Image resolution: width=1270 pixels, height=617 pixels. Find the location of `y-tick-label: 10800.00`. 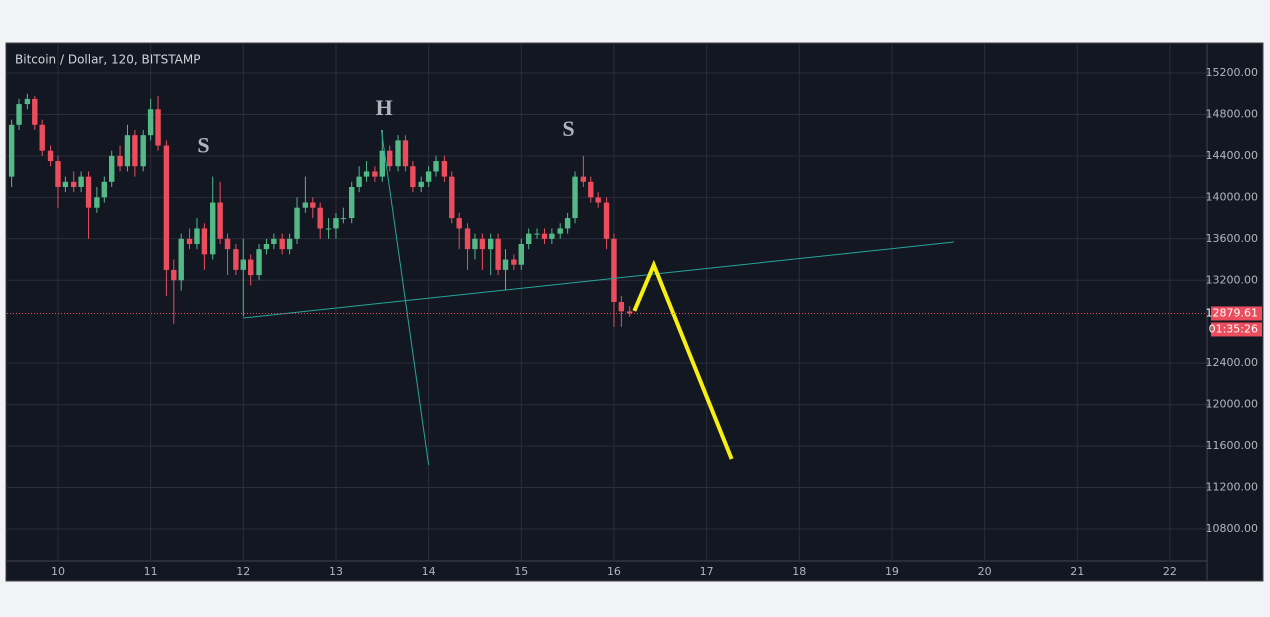

y-tick-label: 10800.00 is located at coordinates (1232, 528).